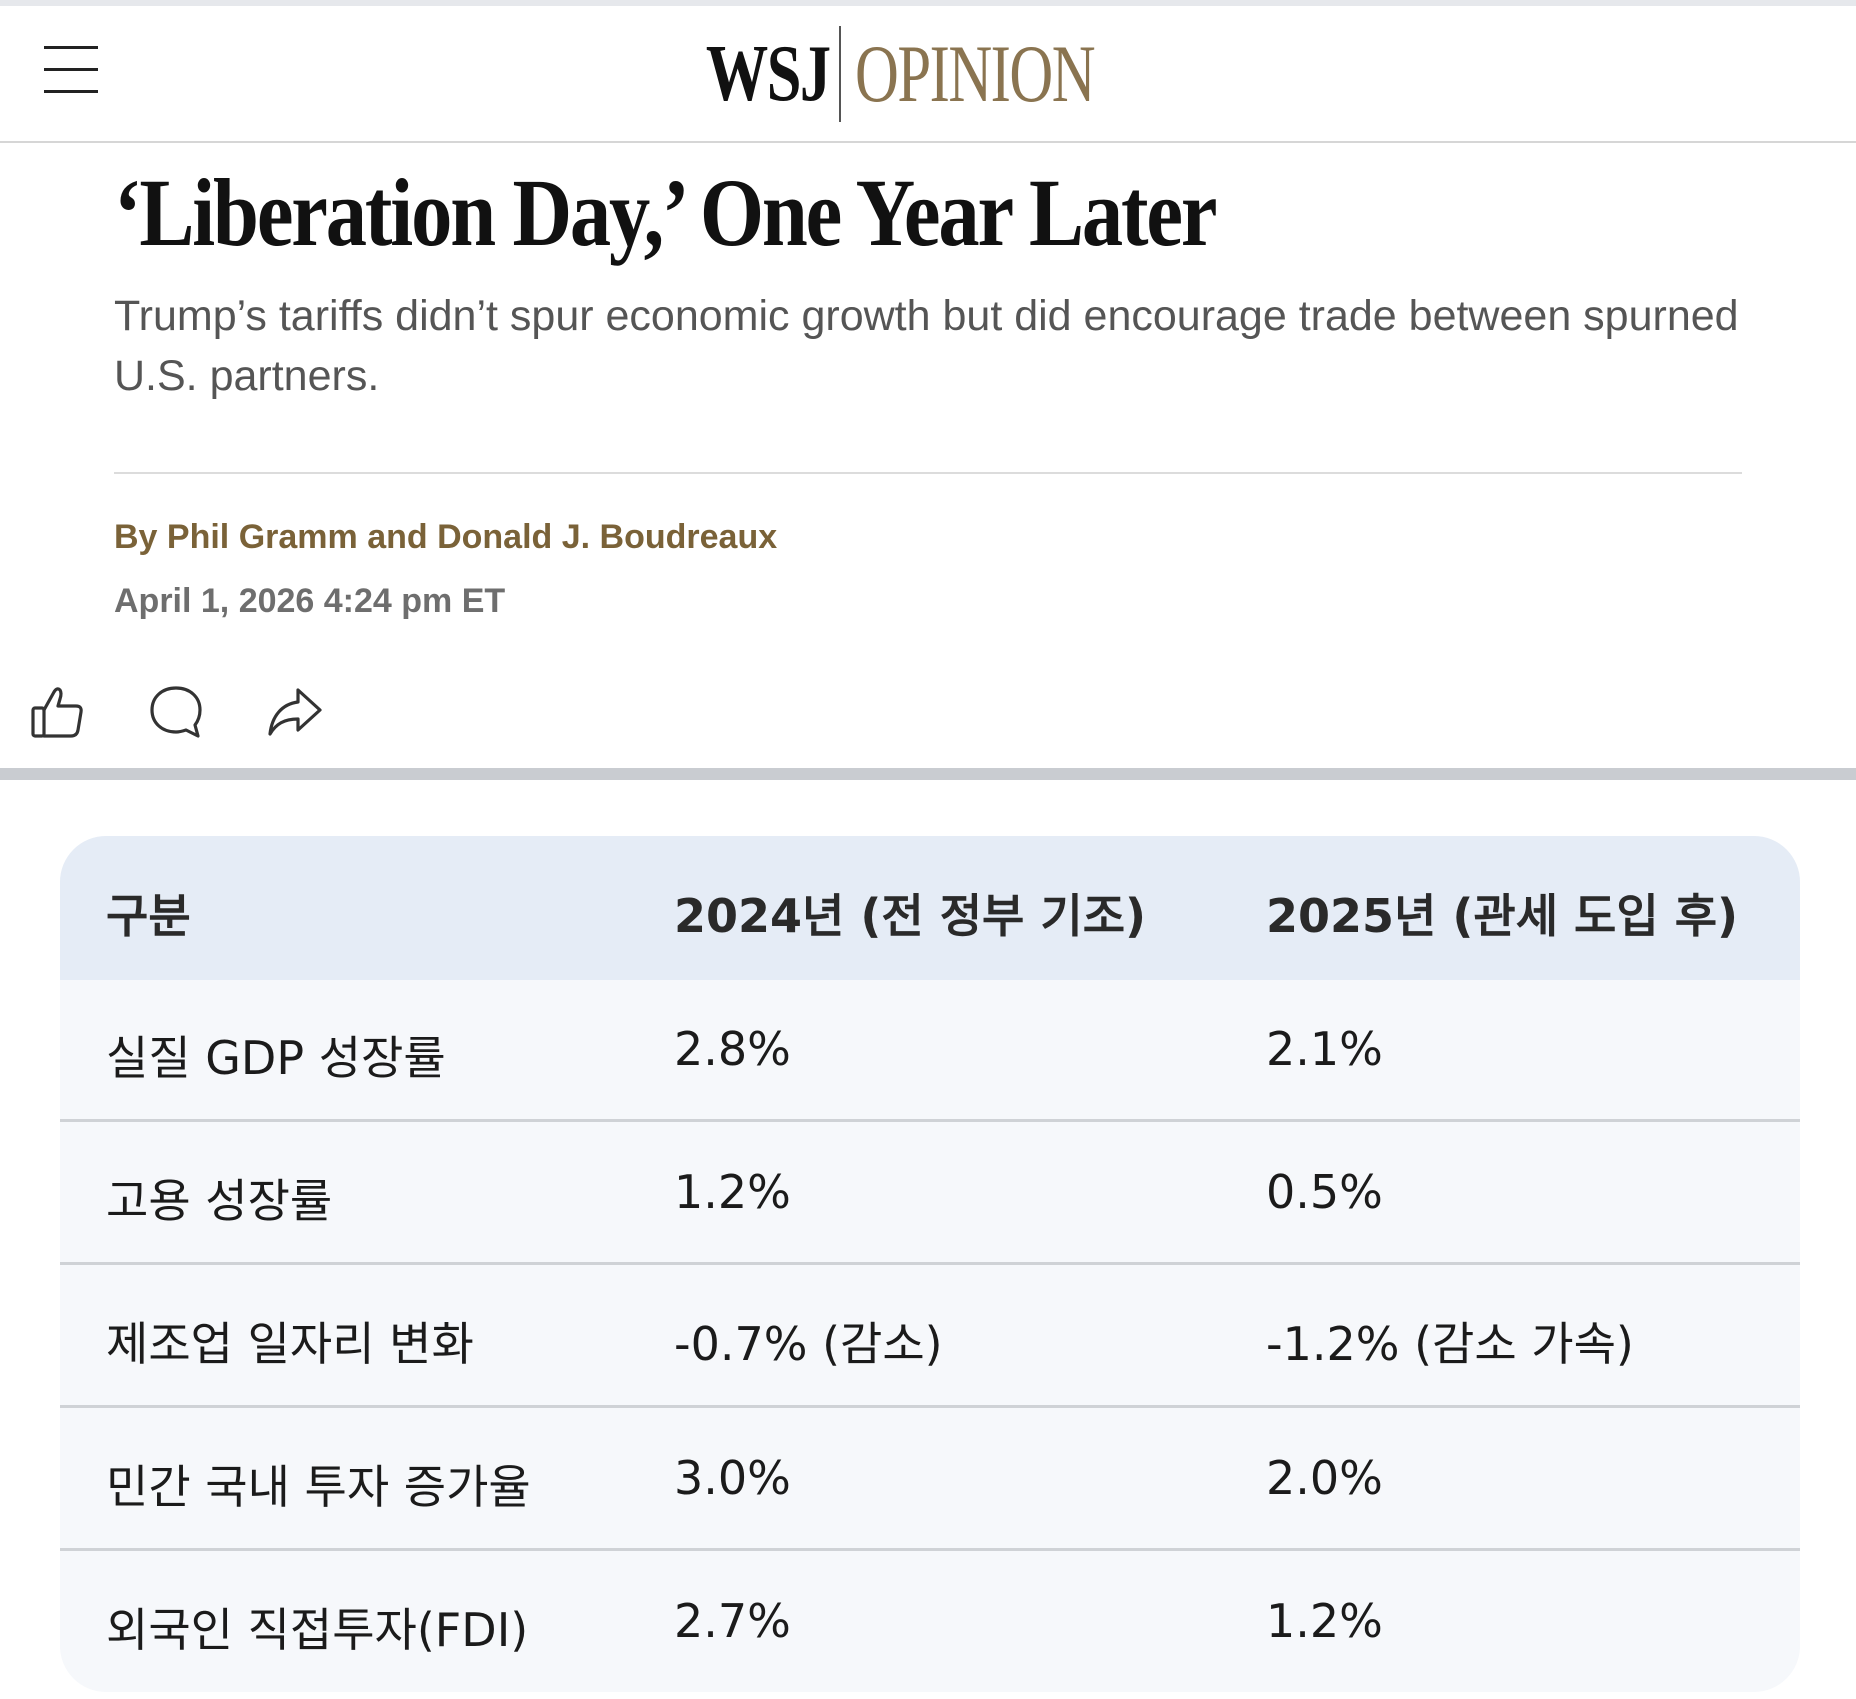 The height and width of the screenshot is (1699, 1856). I want to click on site-header: WSJ OPINION, so click(928, 74).